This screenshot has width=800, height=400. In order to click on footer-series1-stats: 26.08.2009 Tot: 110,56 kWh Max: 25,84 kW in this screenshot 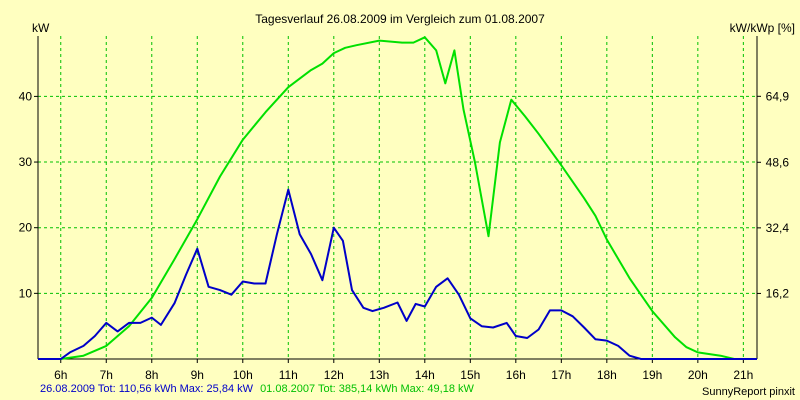, I will do `click(147, 389)`.